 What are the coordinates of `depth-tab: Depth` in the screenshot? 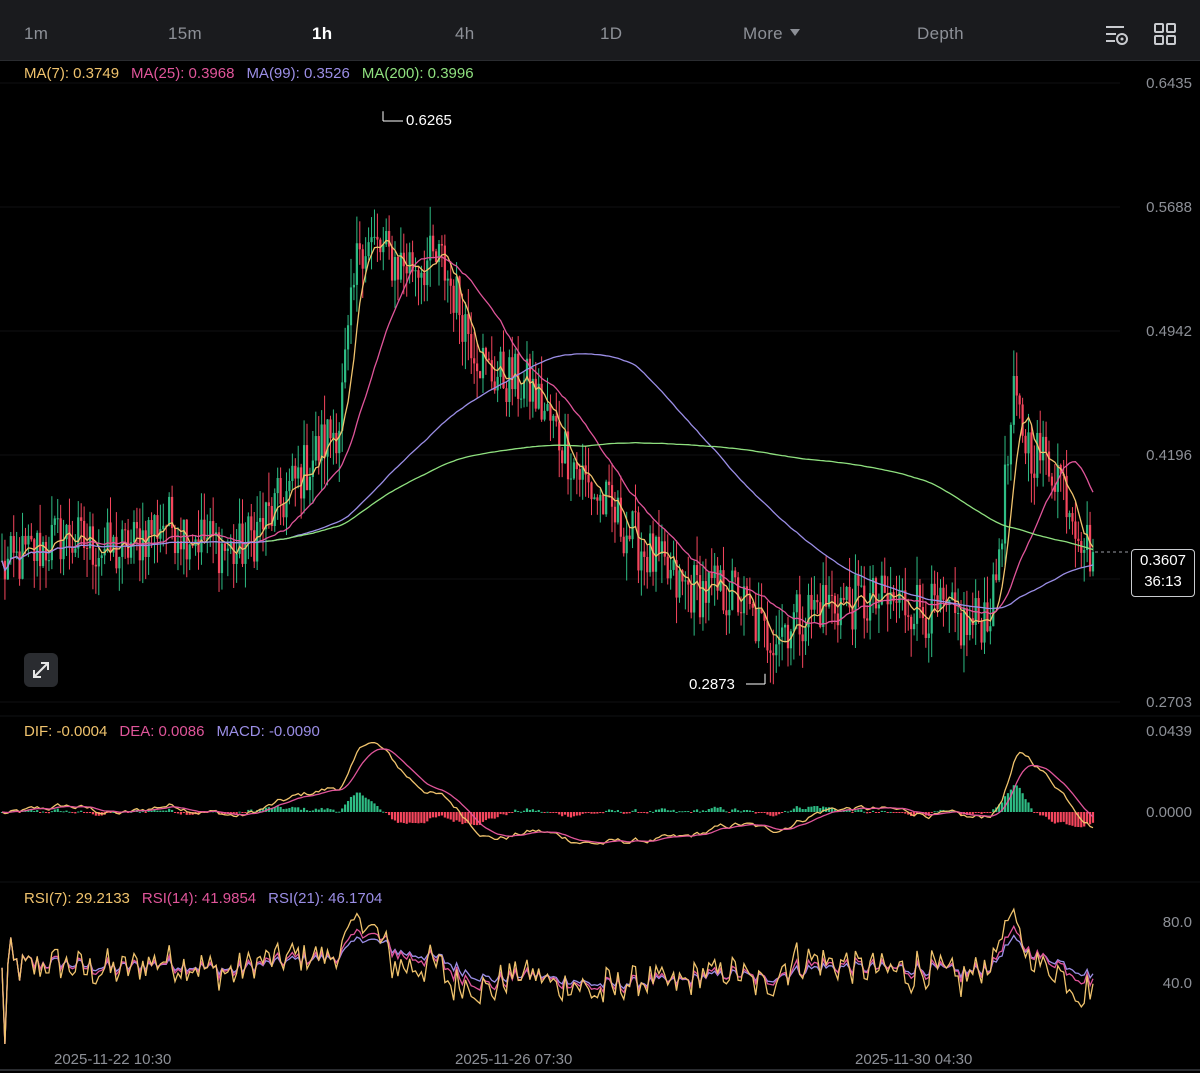 It's located at (940, 33).